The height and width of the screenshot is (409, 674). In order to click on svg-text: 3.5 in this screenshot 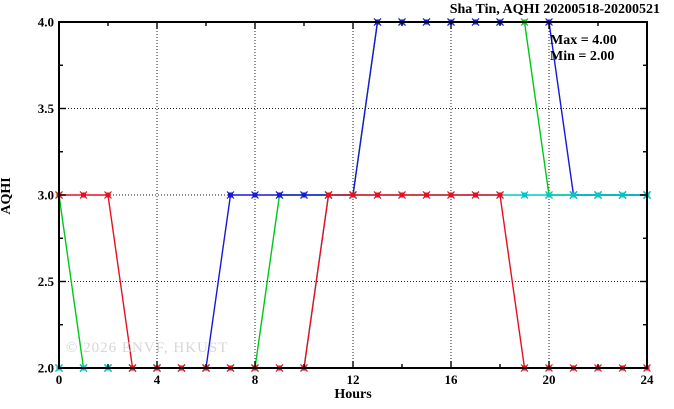, I will do `click(46, 108)`.